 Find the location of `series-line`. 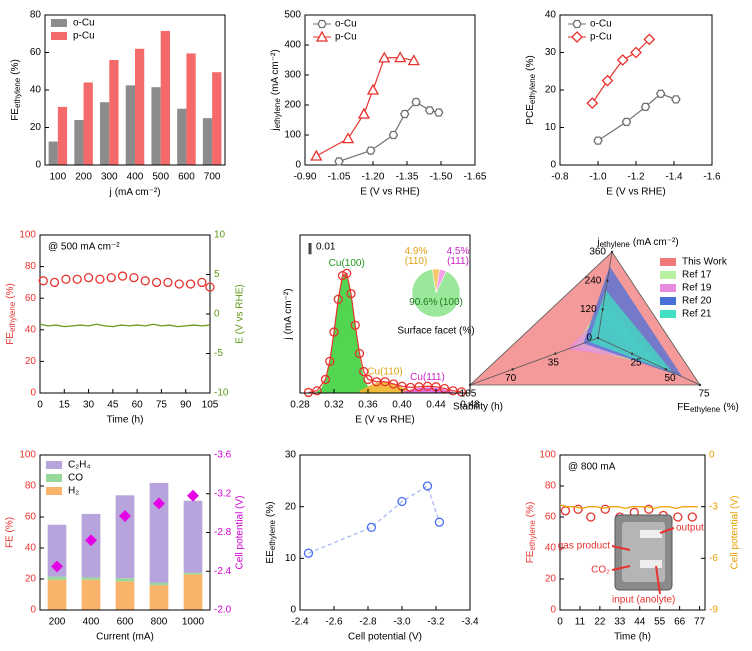

series-line is located at coordinates (125, 325).